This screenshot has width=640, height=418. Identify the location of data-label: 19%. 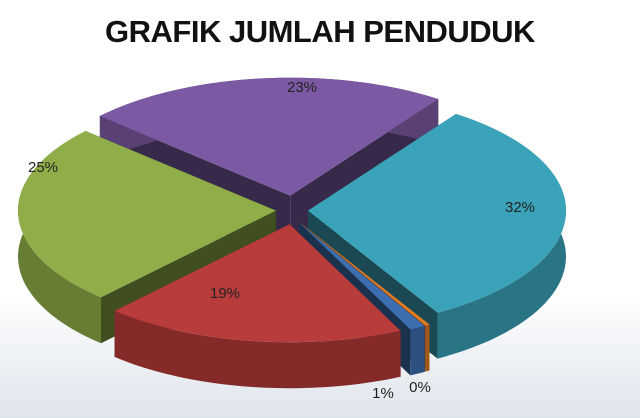
(225, 293).